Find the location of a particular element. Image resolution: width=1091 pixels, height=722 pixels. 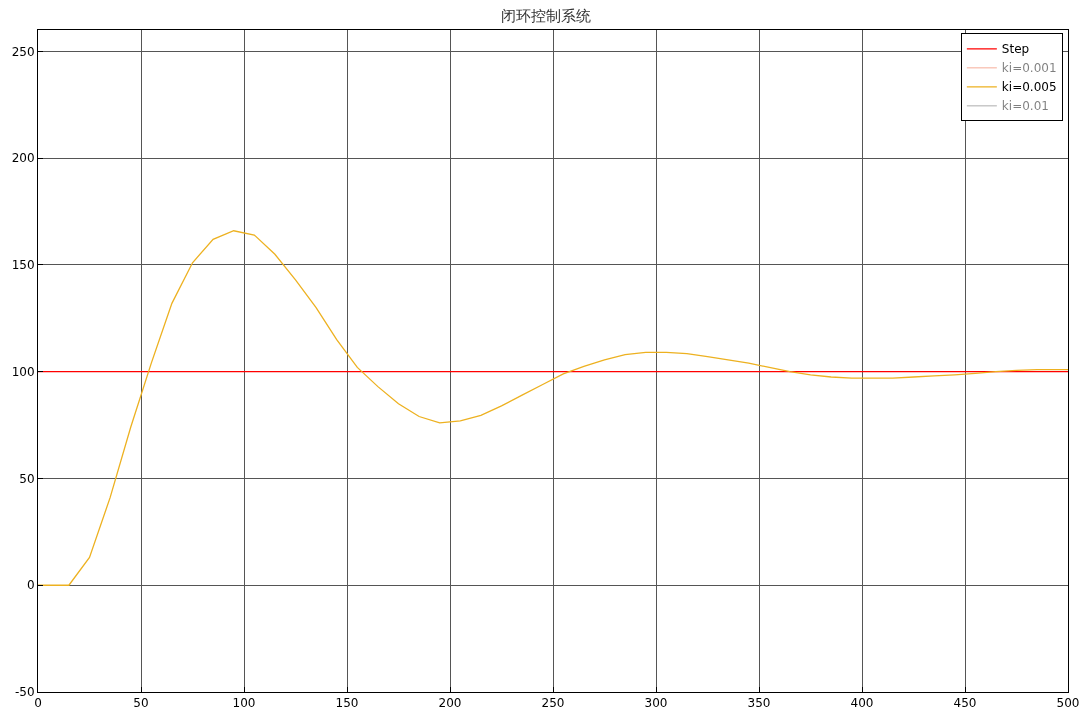

x-tick-label: 200 is located at coordinates (450, 703).